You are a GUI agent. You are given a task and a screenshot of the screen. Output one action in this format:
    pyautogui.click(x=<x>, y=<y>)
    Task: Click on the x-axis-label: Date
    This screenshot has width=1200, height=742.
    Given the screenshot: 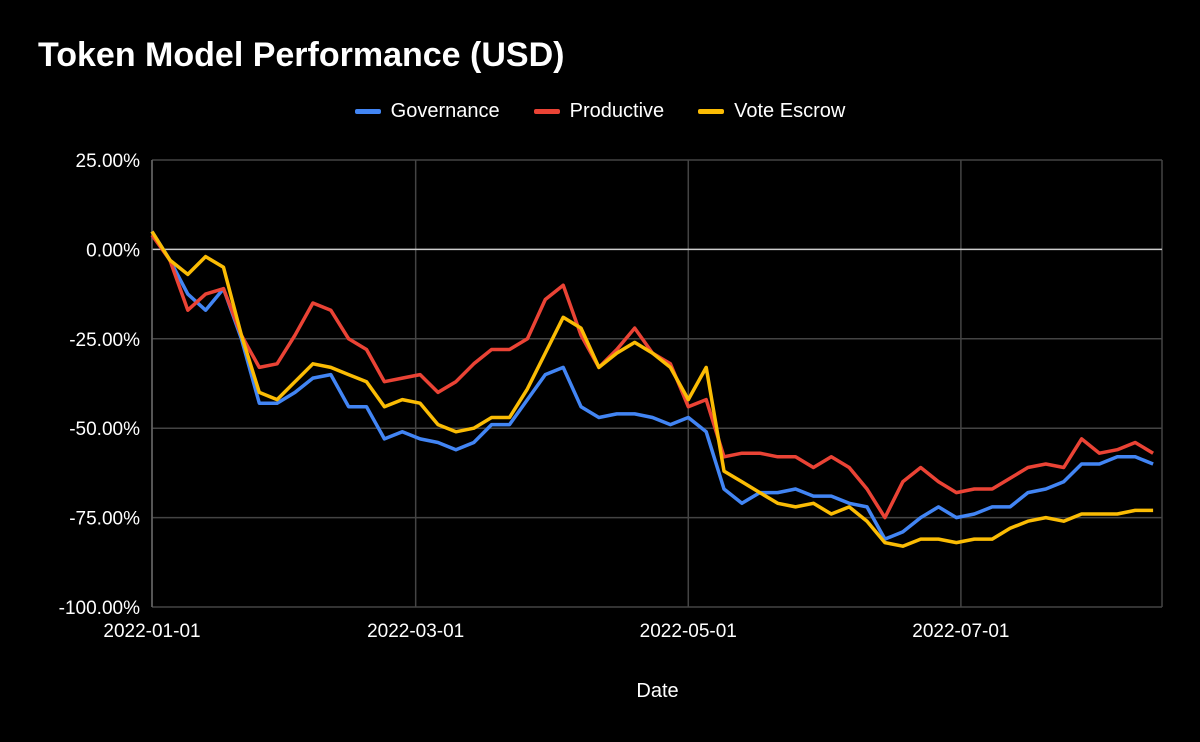 What is the action you would take?
    pyautogui.click(x=657, y=691)
    